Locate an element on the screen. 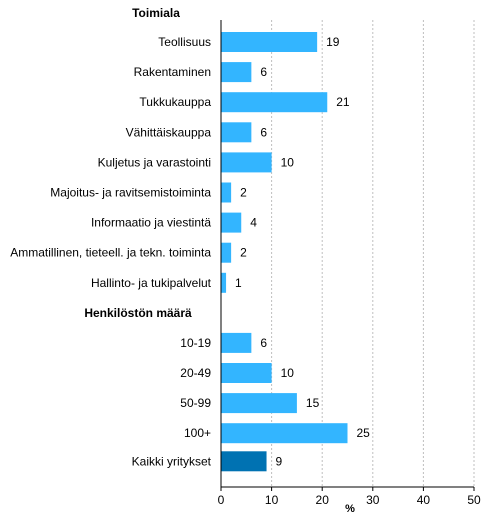 The height and width of the screenshot is (529, 491). category-label: Vähittäiskauppa is located at coordinates (169, 132).